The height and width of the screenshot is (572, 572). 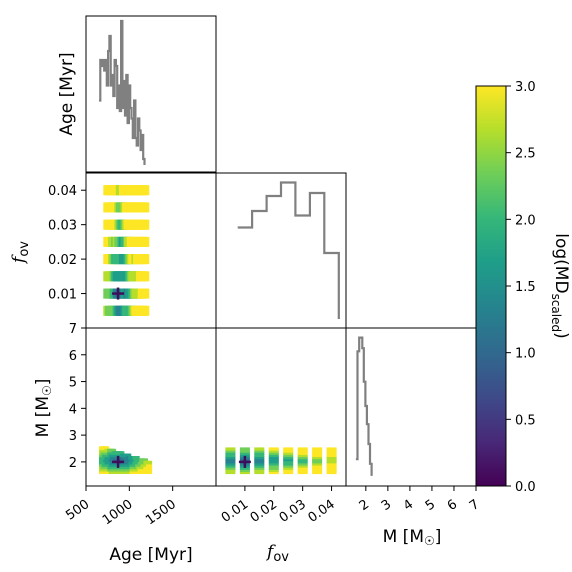 I want to click on x-tick-label-age: 1000, so click(x=118, y=512).